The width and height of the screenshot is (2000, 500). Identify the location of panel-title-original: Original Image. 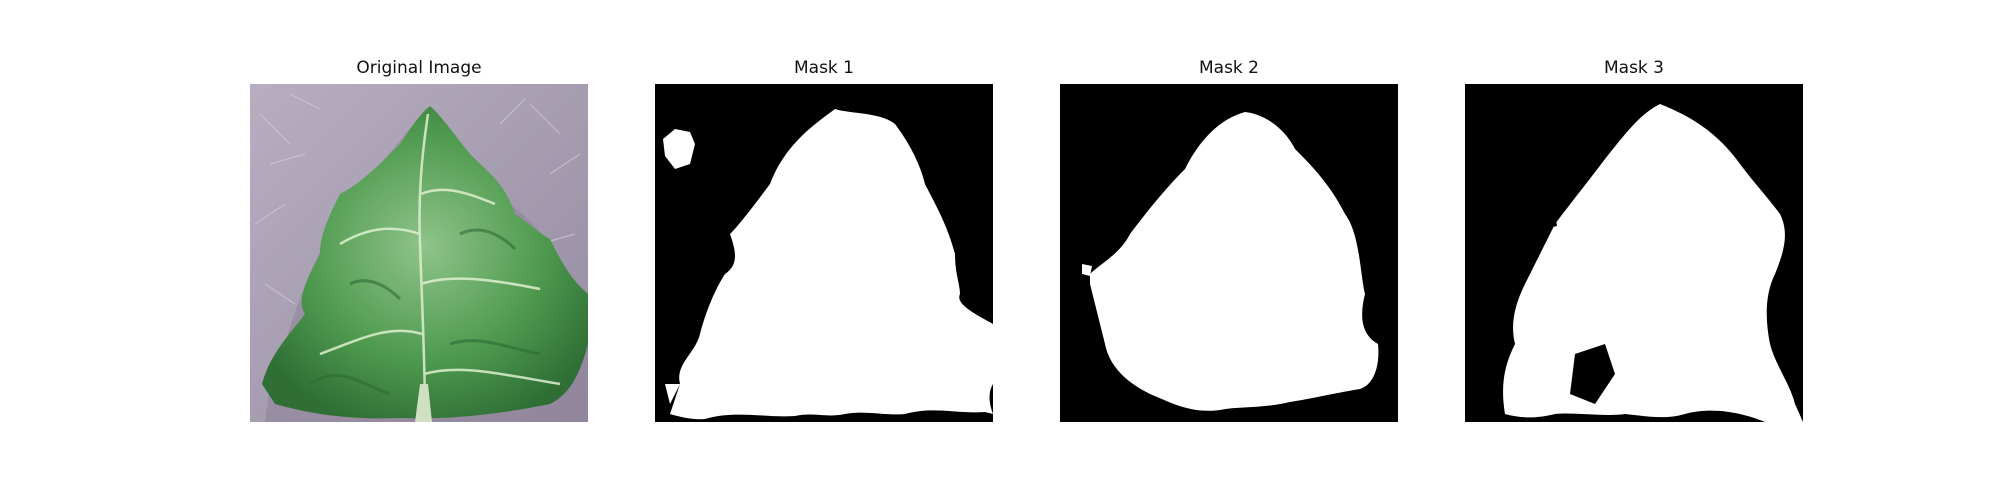
(419, 68).